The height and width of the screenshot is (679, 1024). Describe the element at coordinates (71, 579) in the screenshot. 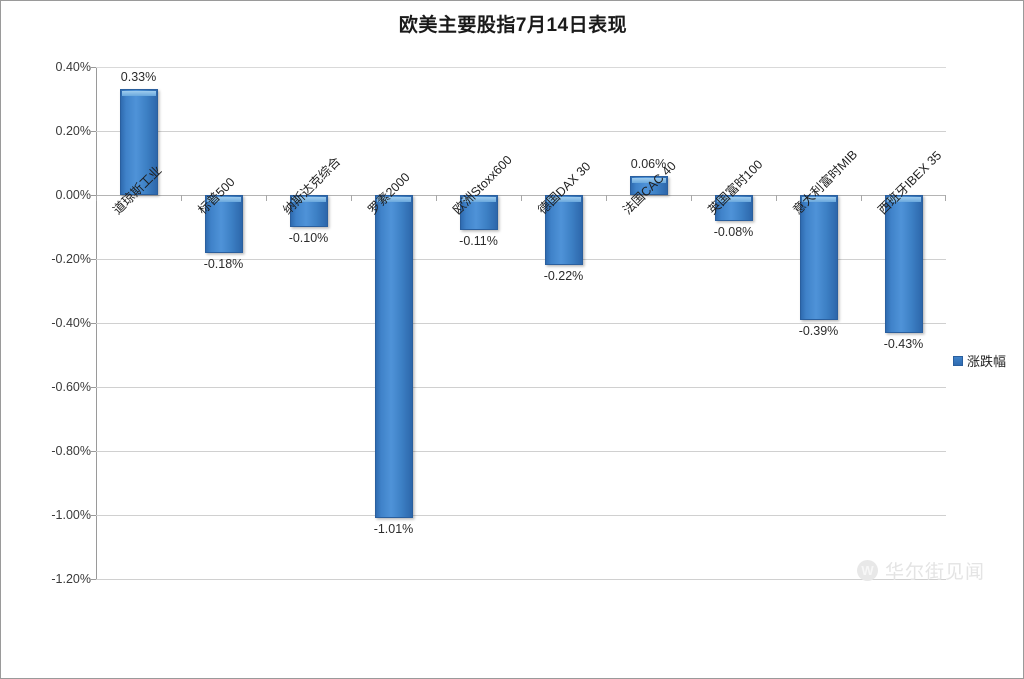

I see `y-axis-tick-label: -1.20%` at that location.